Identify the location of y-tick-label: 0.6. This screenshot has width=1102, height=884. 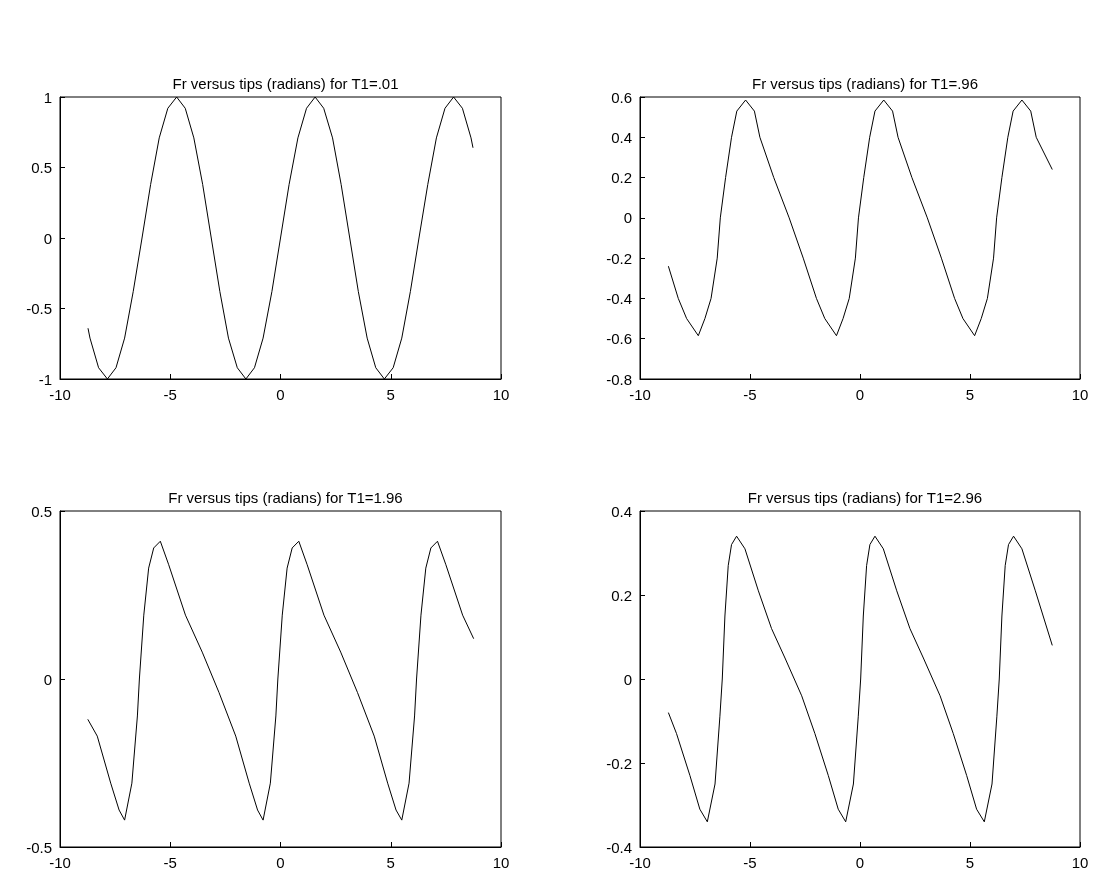
(621, 97).